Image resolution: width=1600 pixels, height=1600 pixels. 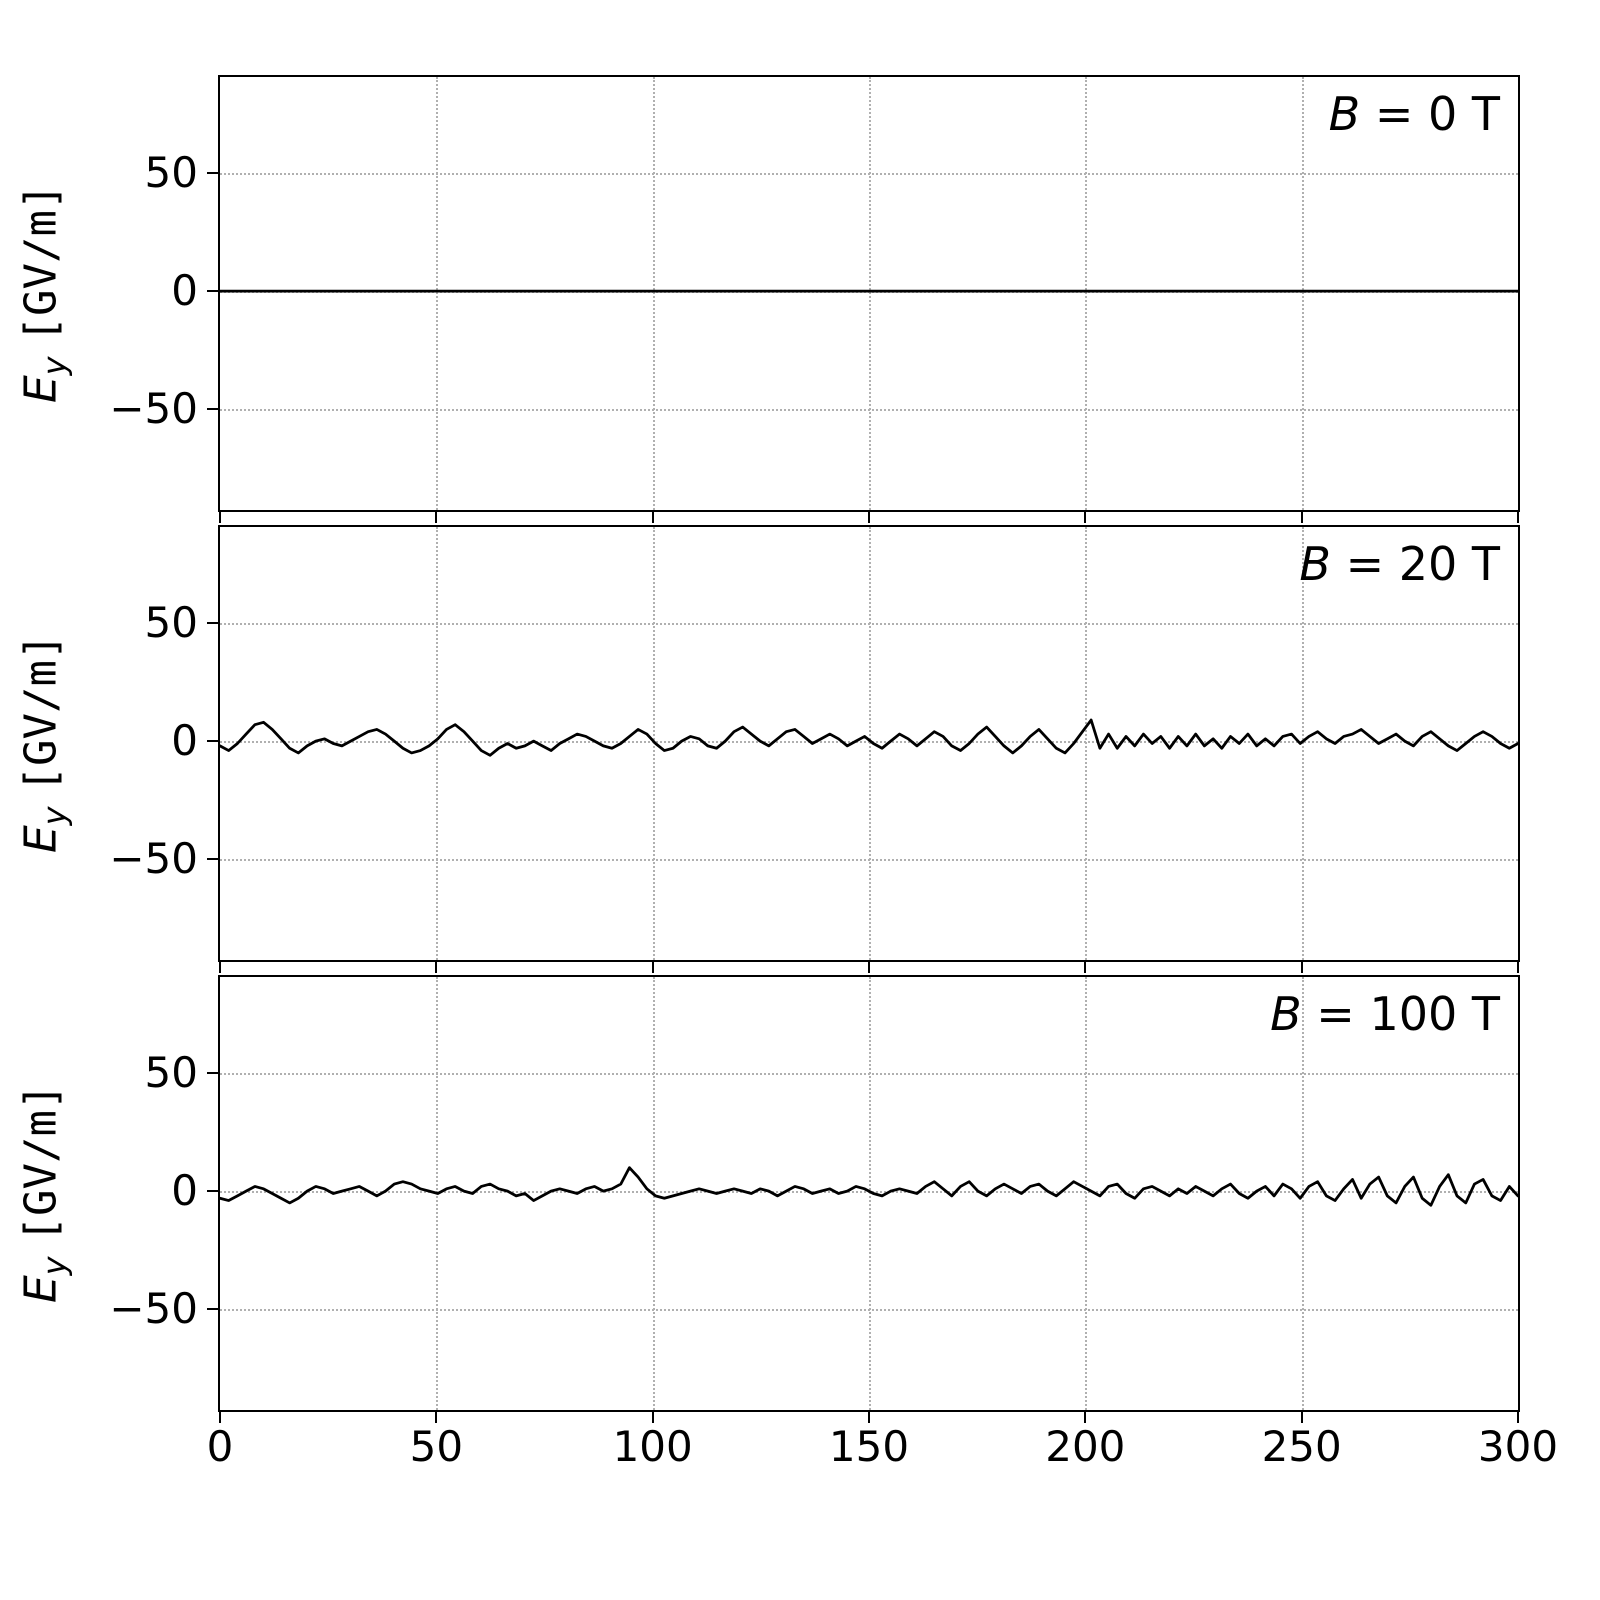 I want to click on x-tick-label: 100, so click(x=652, y=1446).